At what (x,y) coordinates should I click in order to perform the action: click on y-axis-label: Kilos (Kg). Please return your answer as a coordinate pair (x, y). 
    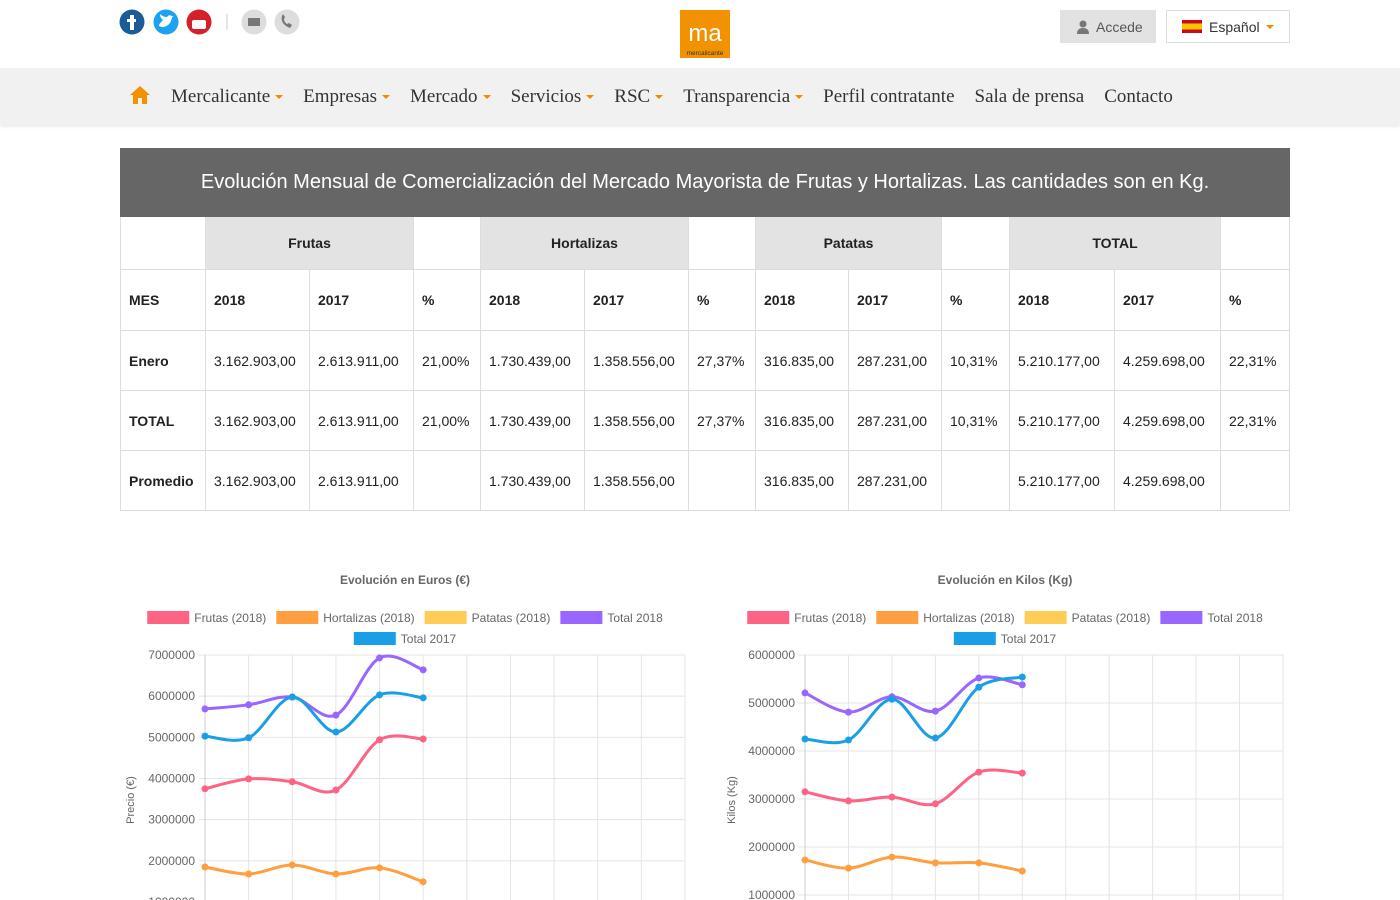
    Looking at the image, I should click on (732, 800).